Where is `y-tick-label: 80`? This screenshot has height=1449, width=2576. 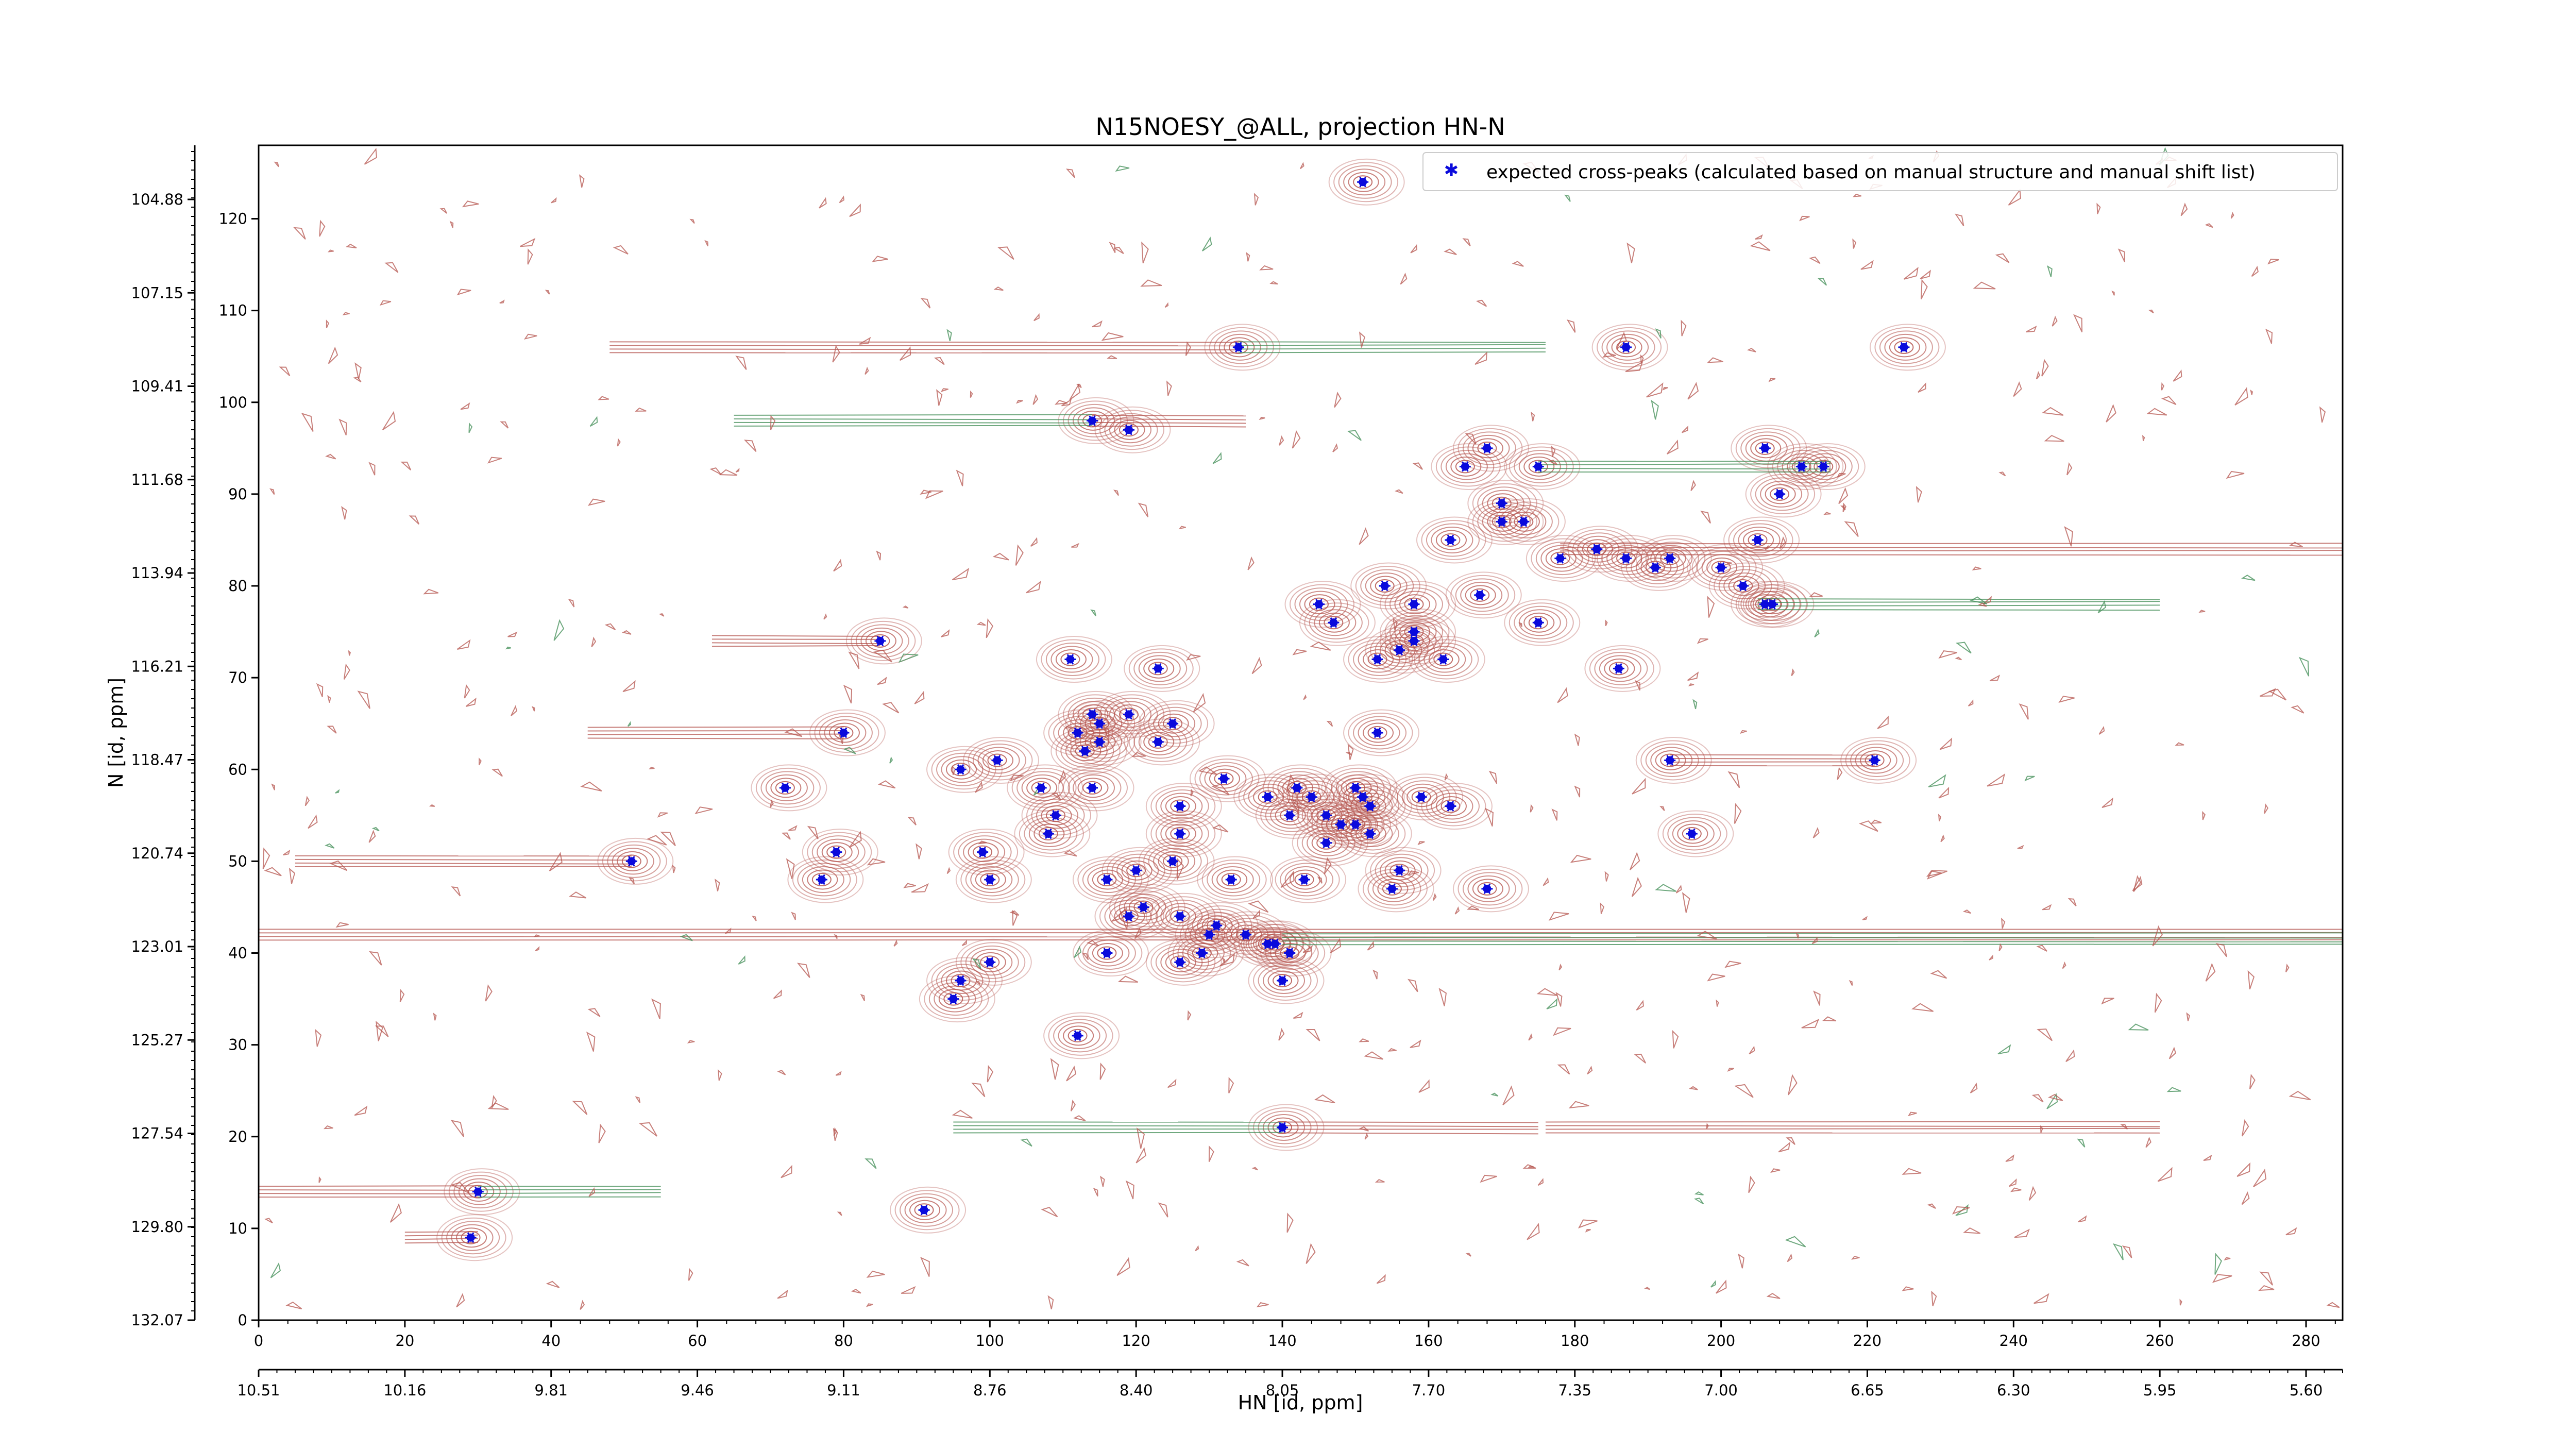 y-tick-label: 80 is located at coordinates (237, 586).